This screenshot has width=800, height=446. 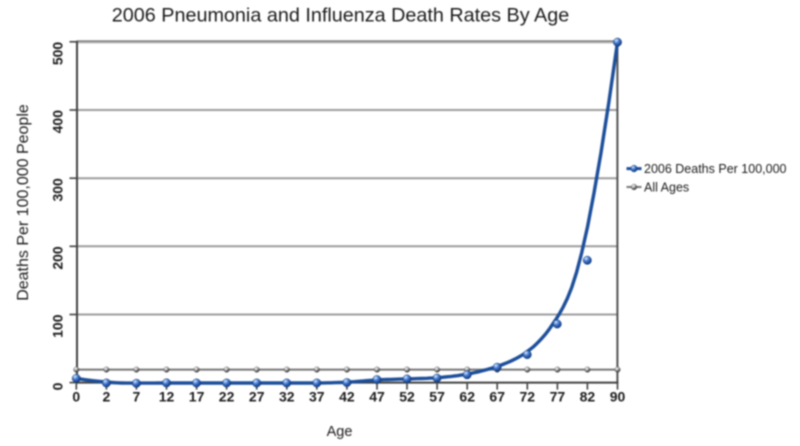 What do you see at coordinates (437, 397) in the screenshot?
I see `svg-text: 57` at bounding box center [437, 397].